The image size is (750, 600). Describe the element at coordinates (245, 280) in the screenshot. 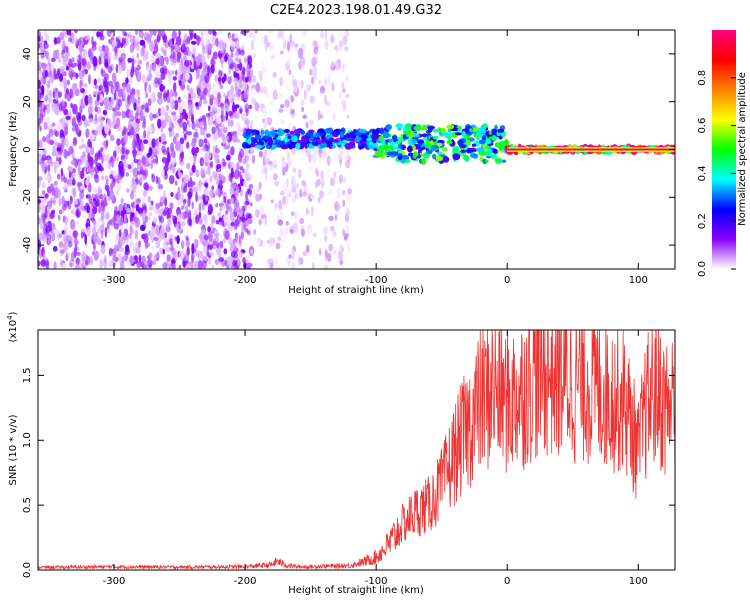

I see `x-tick-label: -200` at that location.